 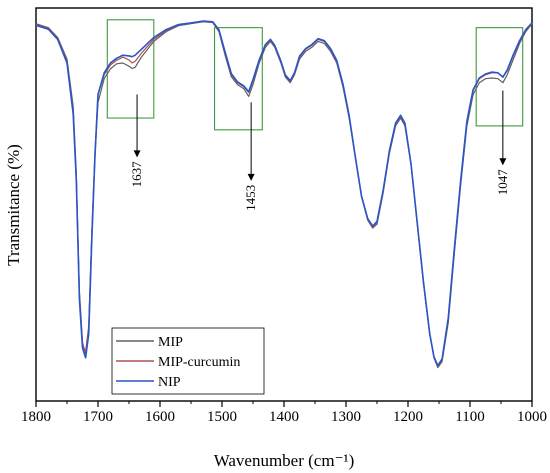 I want to click on x-axis-label: Wavenumber (cm⁻¹), so click(x=284, y=460).